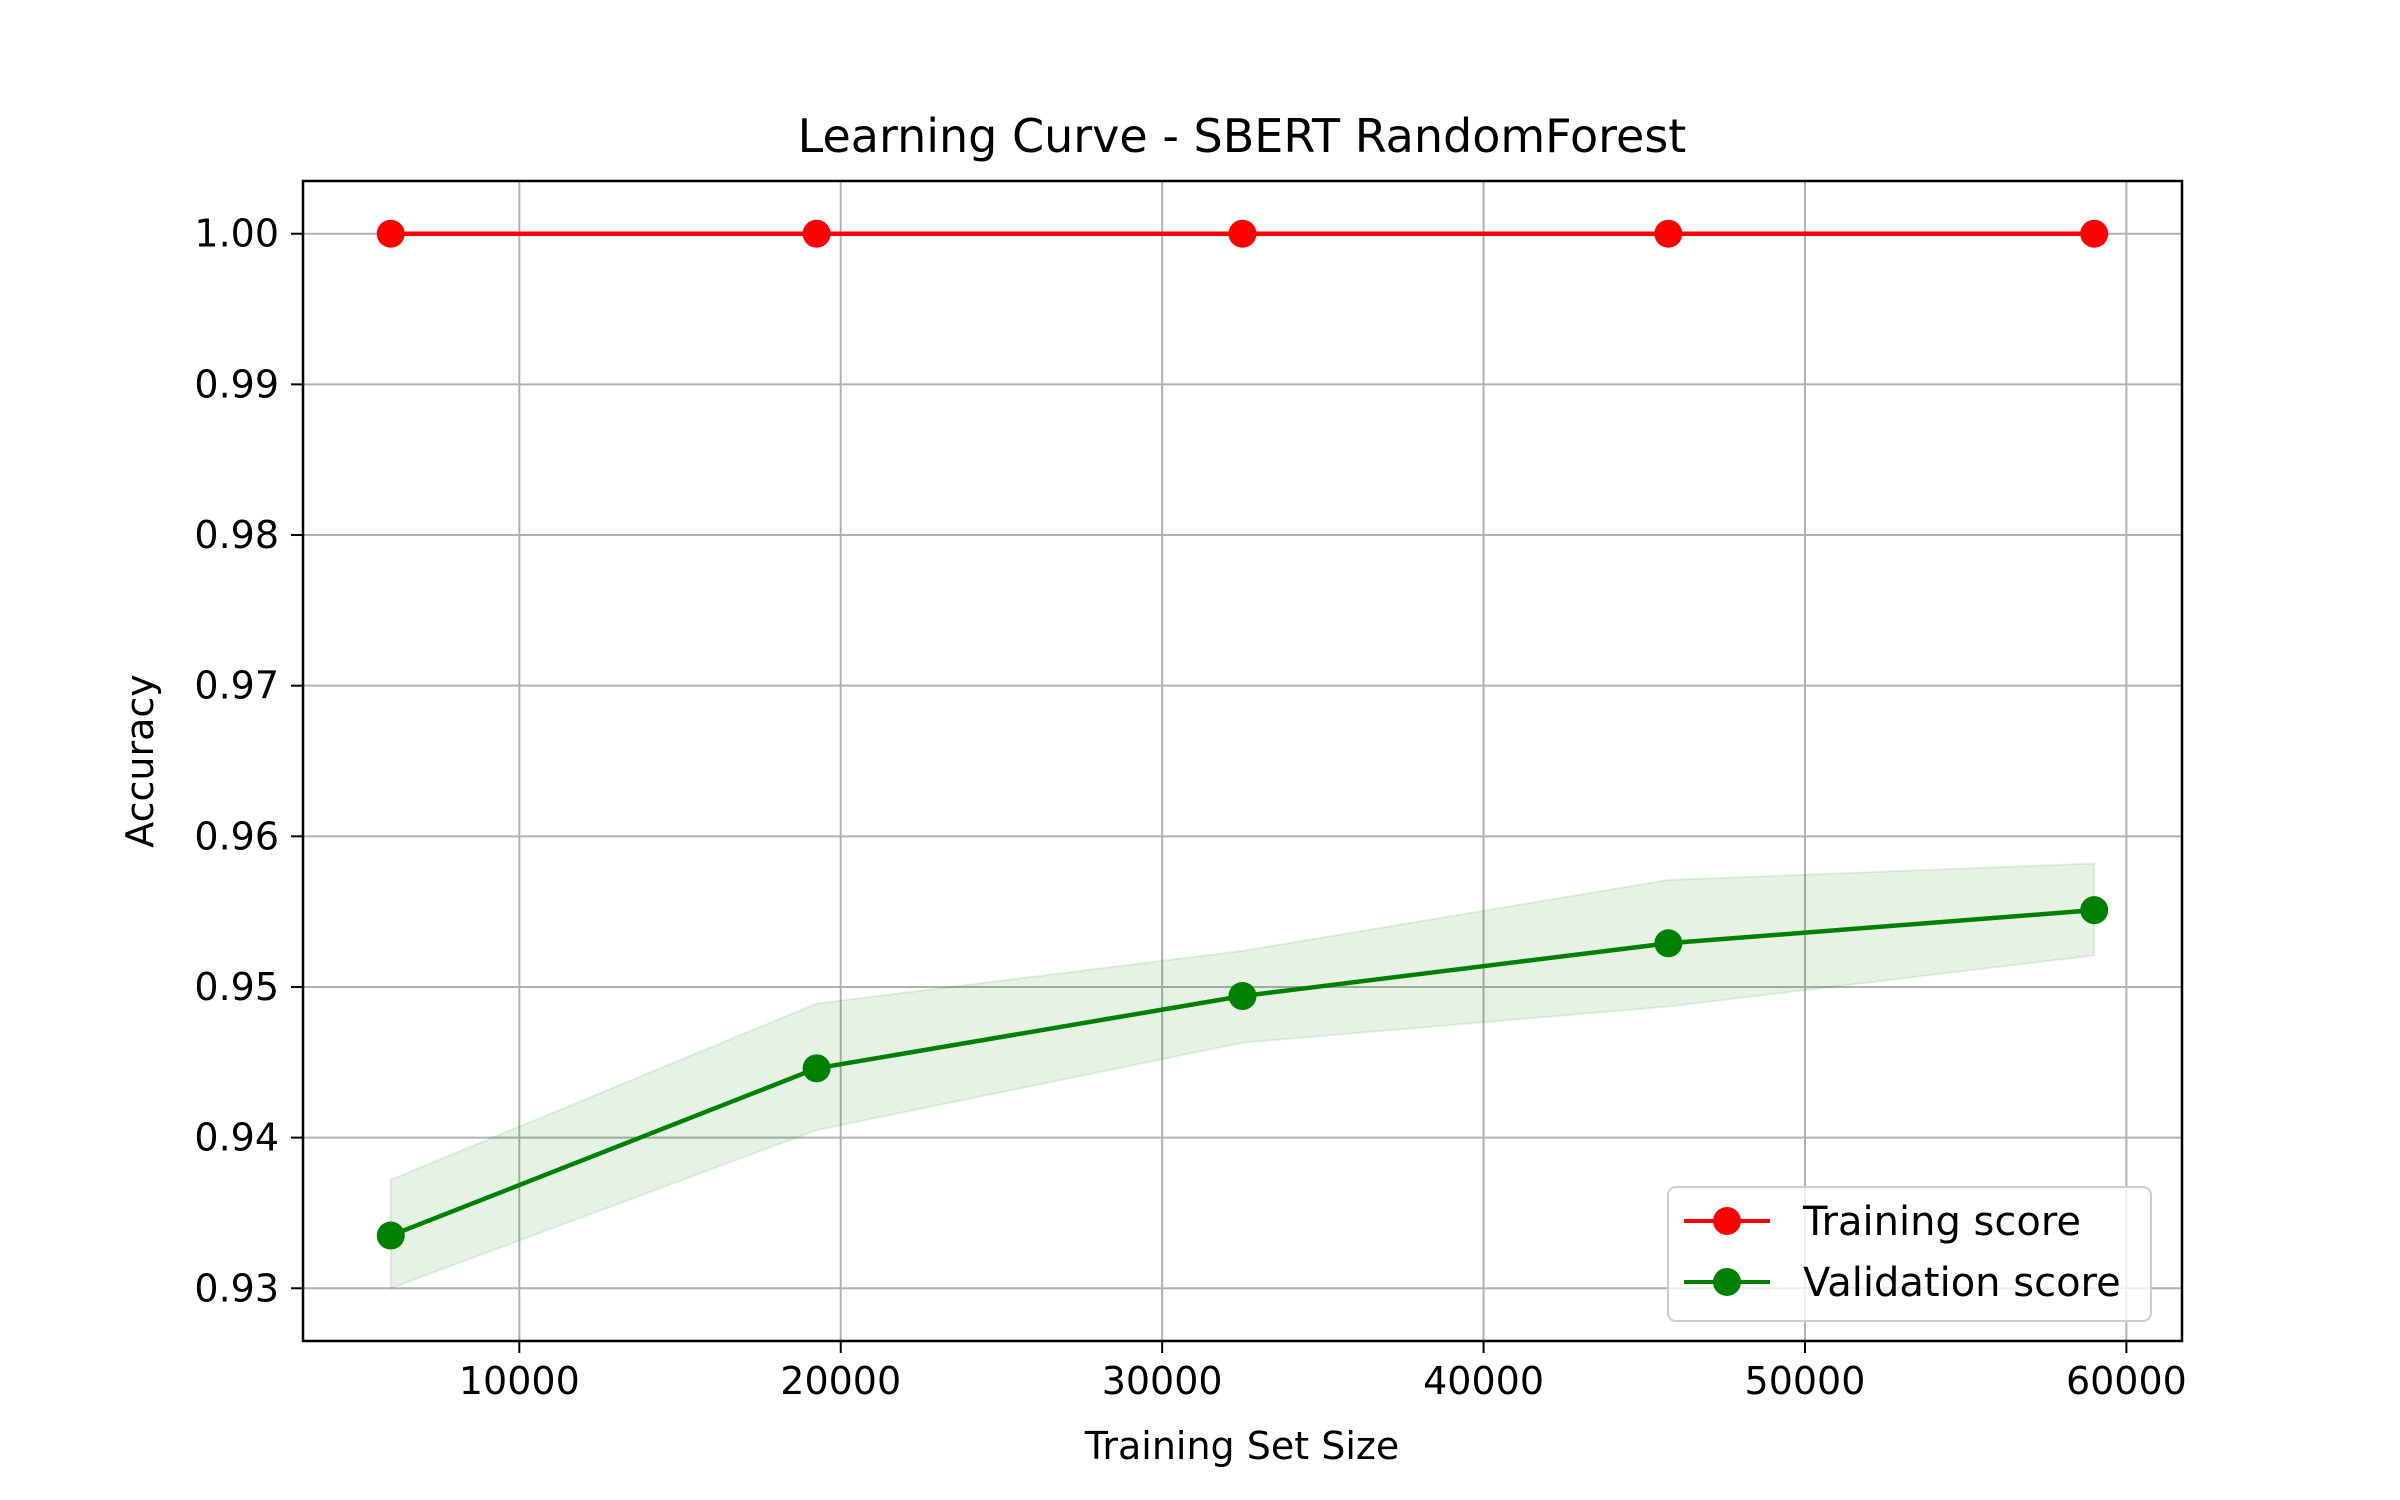 The image size is (2400, 1500). I want to click on y-tick-label: 0.95, so click(236, 987).